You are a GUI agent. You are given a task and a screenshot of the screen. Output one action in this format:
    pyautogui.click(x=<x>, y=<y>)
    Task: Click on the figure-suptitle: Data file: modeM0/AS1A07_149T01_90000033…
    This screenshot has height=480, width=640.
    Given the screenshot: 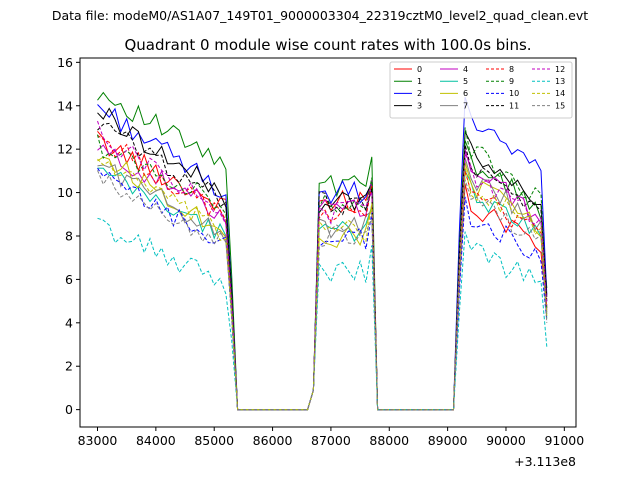 What is the action you would take?
    pyautogui.click(x=320, y=15)
    